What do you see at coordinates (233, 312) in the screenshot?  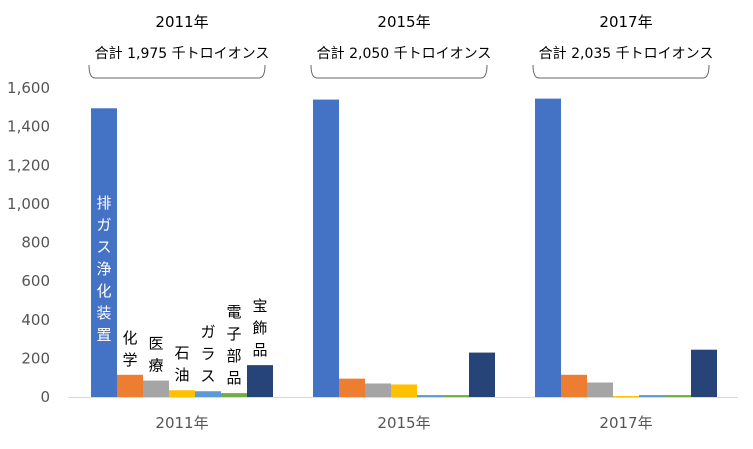 I see `series-label-char: 電` at bounding box center [233, 312].